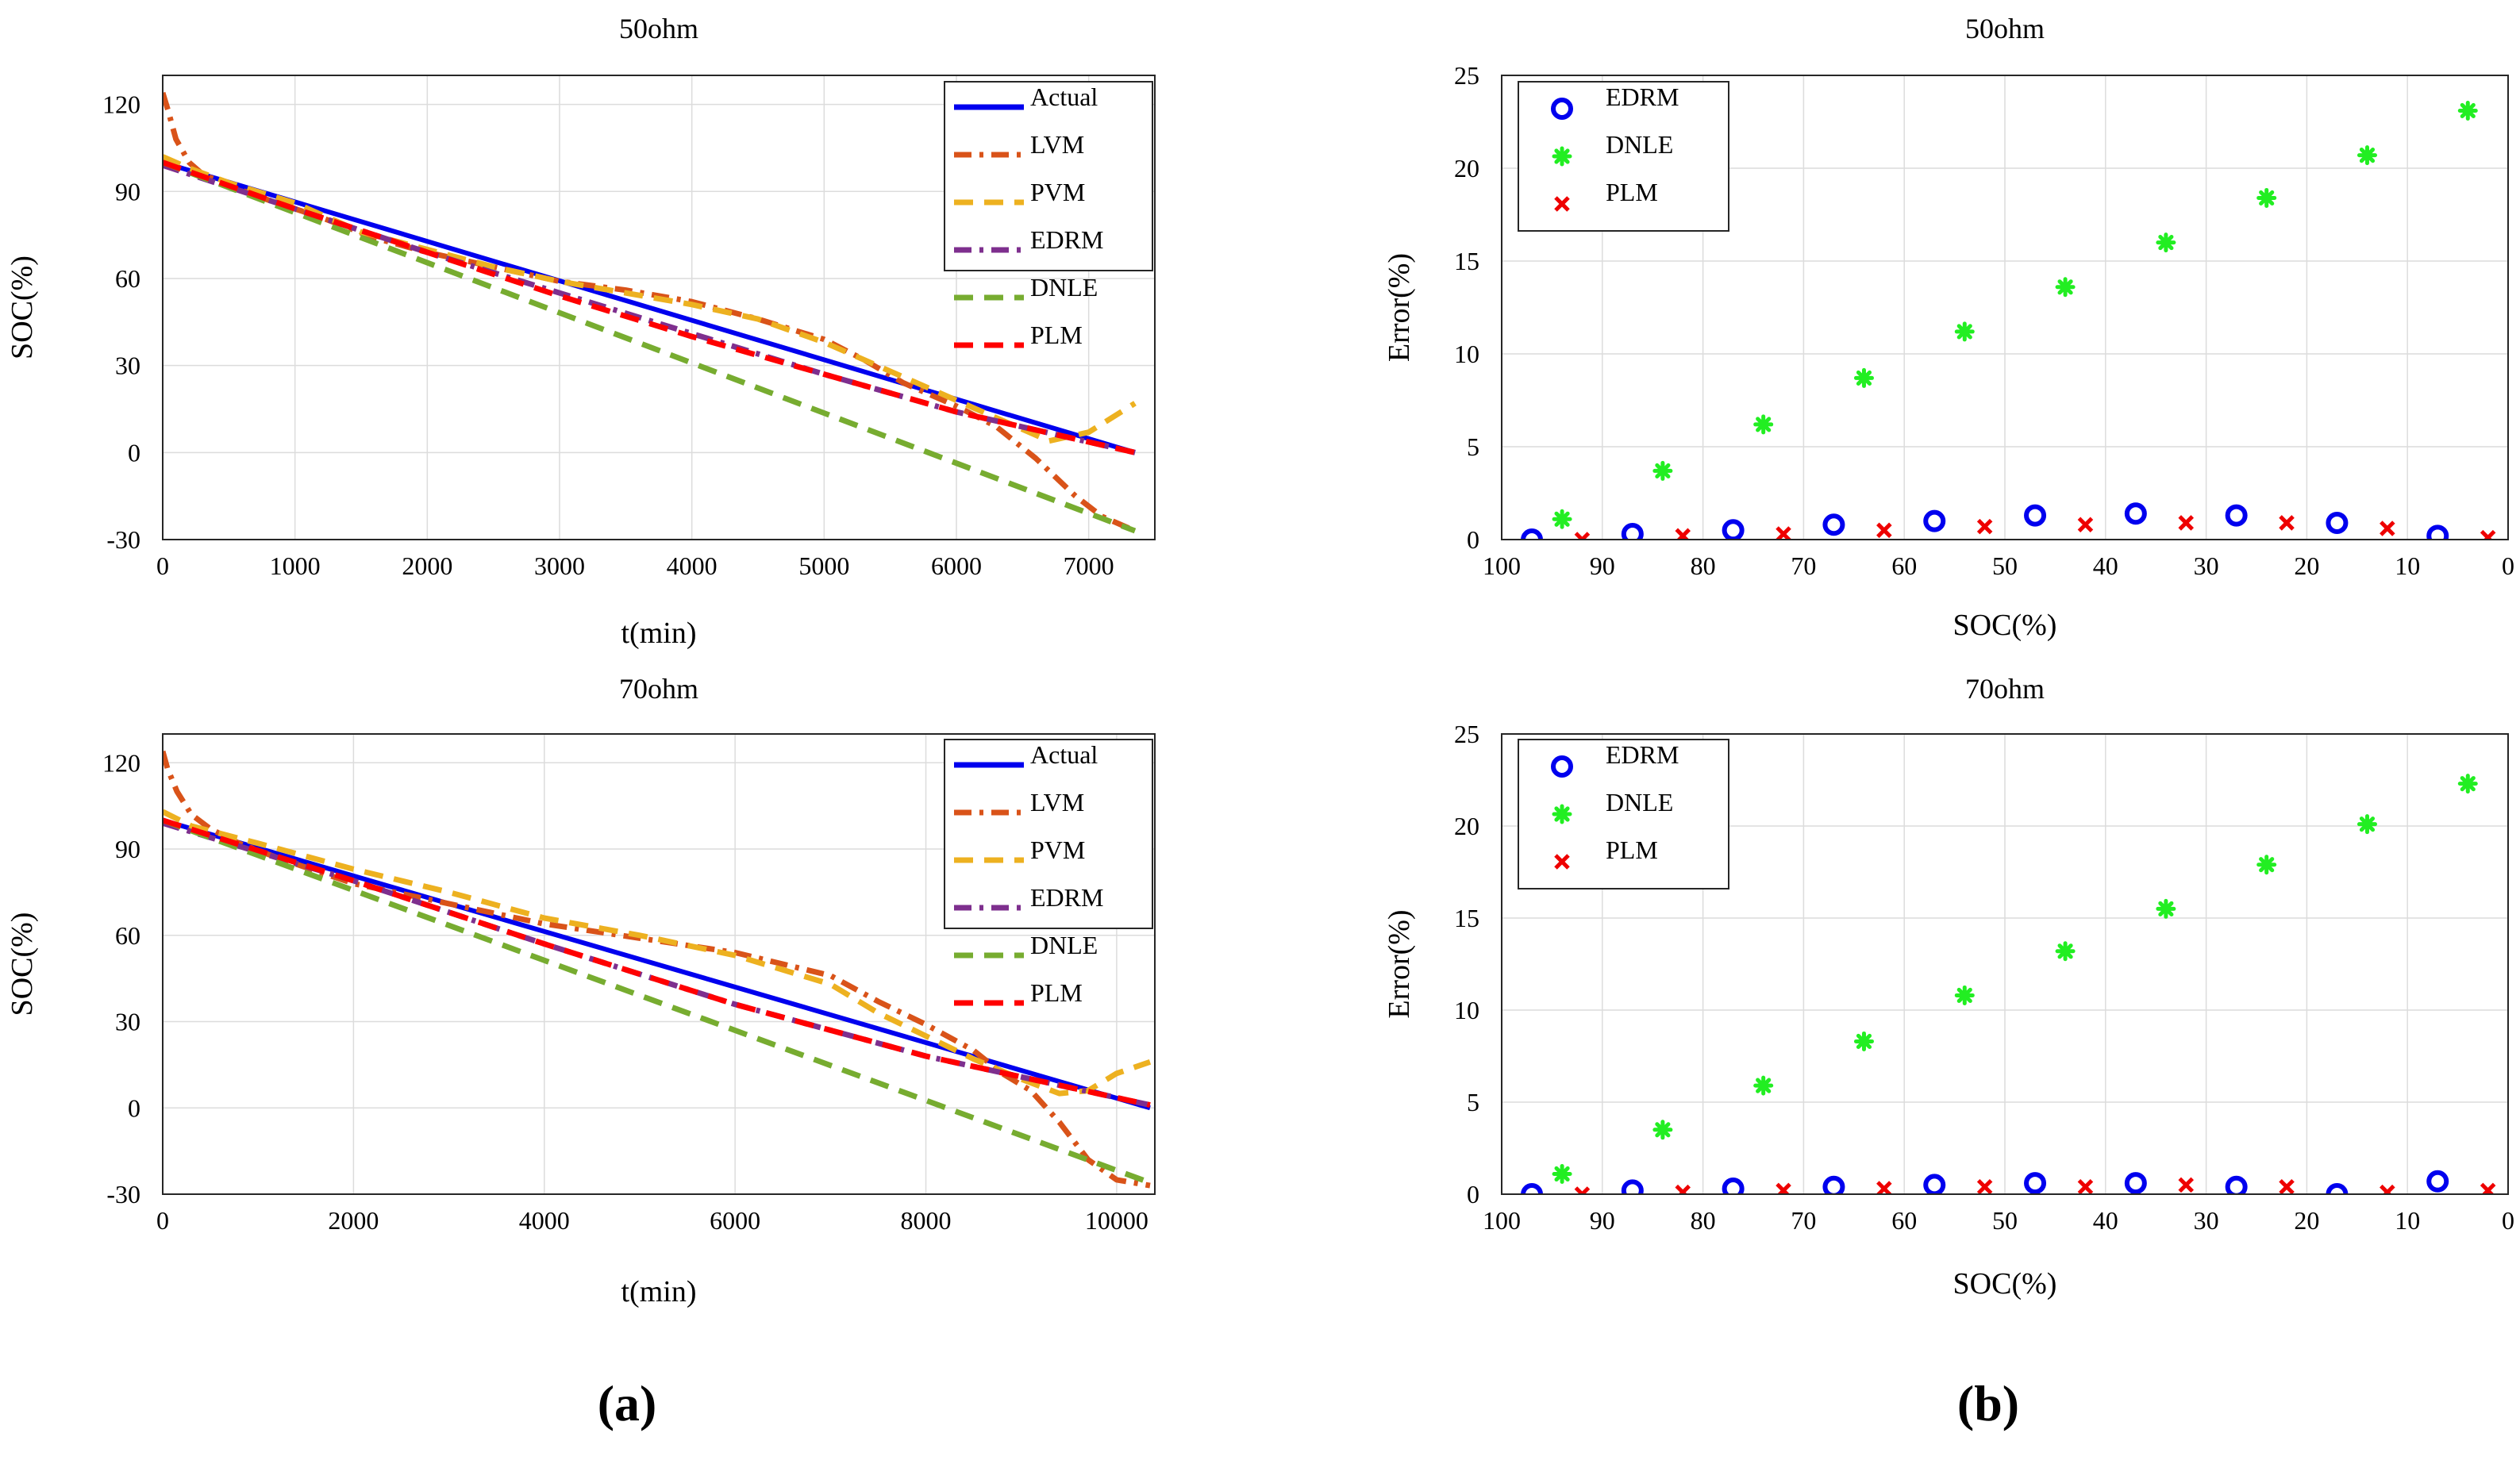 This screenshot has height=1460, width=2520. I want to click on series-line-dnle, so click(650, 346).